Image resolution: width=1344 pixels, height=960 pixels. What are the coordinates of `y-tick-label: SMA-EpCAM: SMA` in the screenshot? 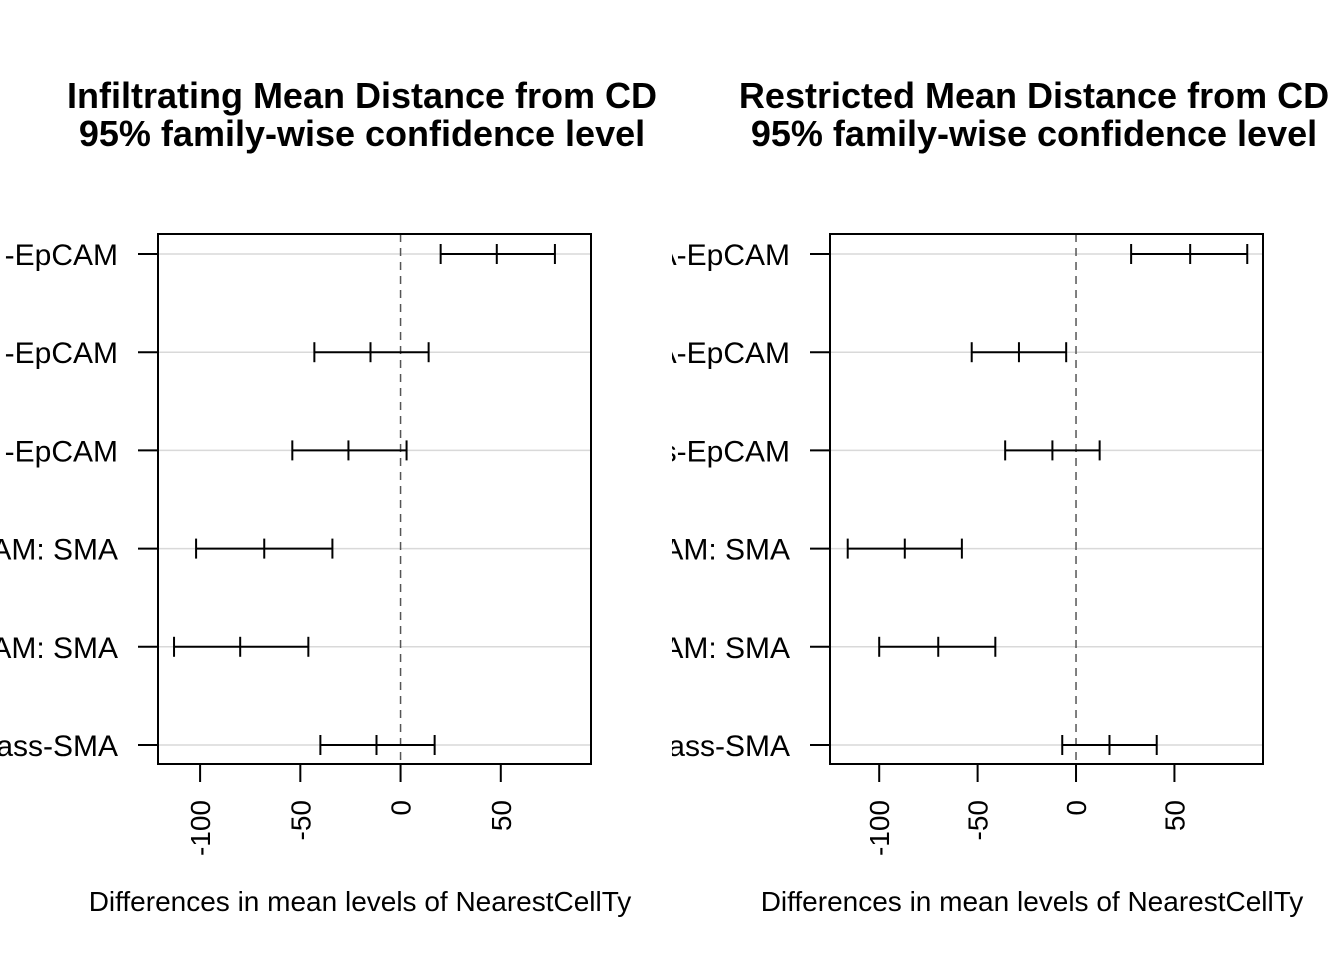 It's located at (660, 550).